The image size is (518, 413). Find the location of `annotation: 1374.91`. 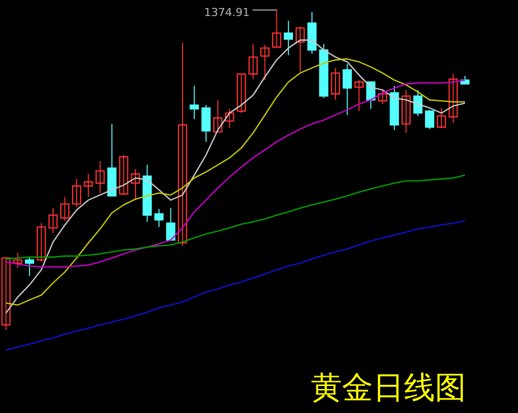

annotation: 1374.91 is located at coordinates (227, 12).